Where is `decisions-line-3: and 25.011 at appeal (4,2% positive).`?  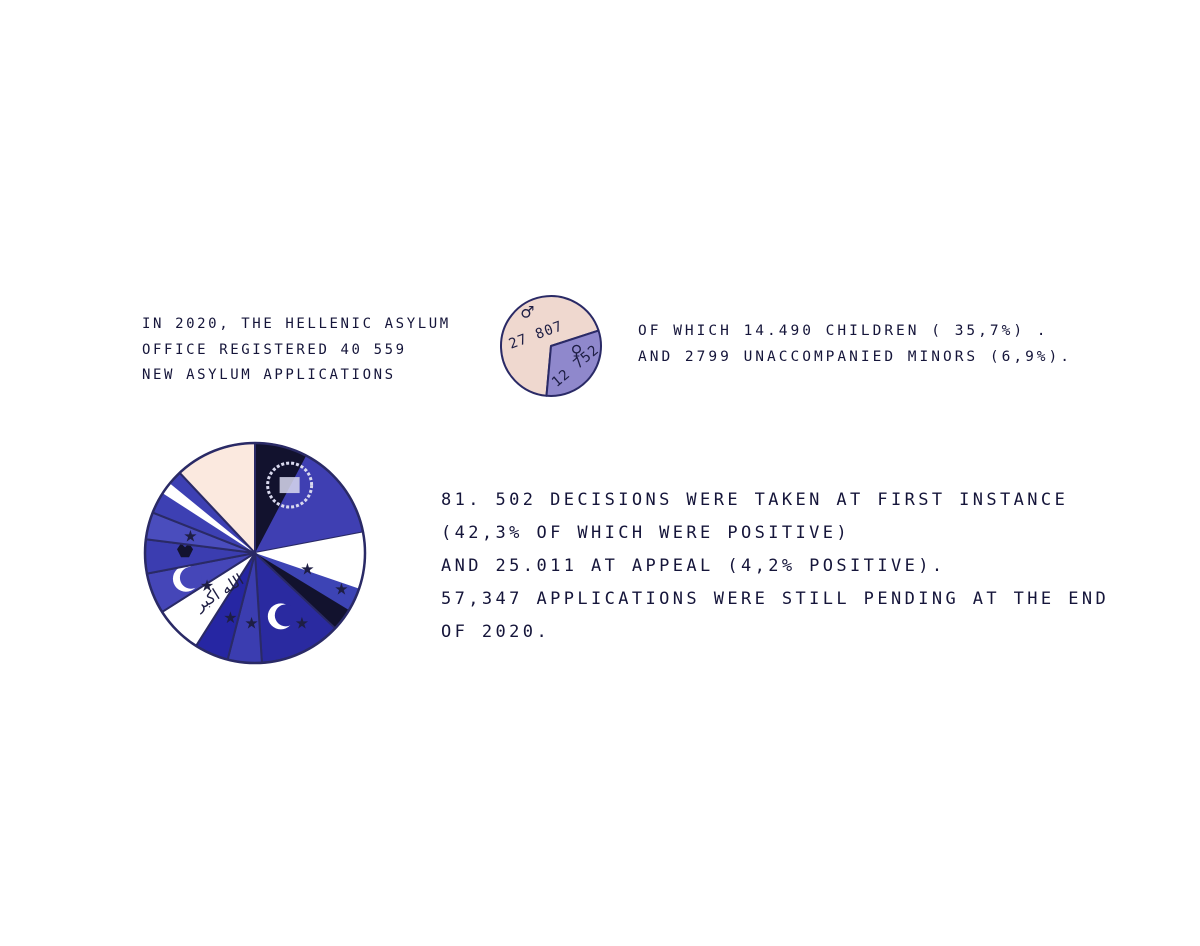 decisions-line-3: and 25.011 at appeal (4,2% positive). is located at coordinates (693, 566).